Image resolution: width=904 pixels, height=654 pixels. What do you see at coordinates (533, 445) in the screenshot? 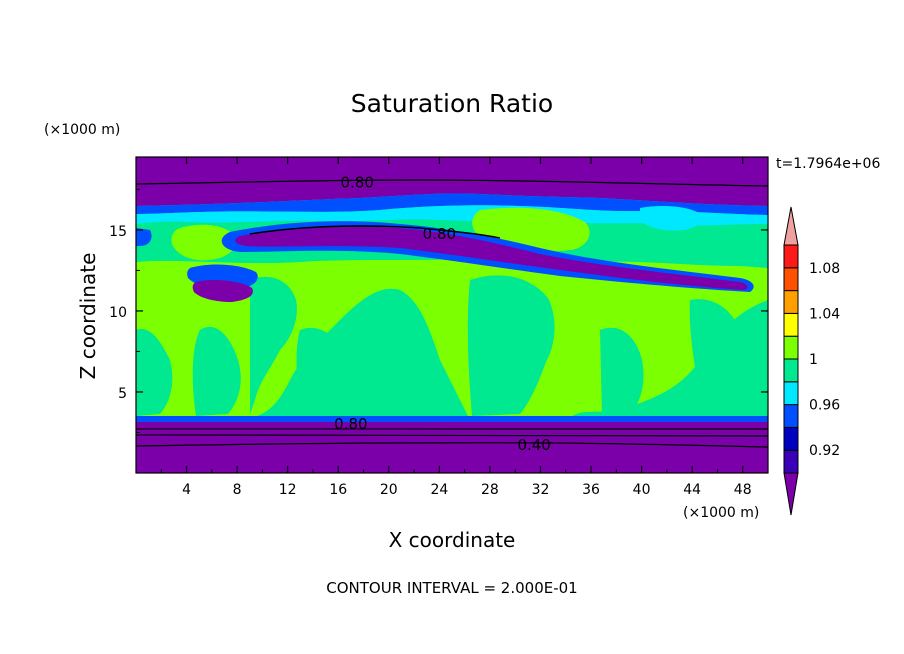
I see `contour-label: 0.40` at bounding box center [533, 445].